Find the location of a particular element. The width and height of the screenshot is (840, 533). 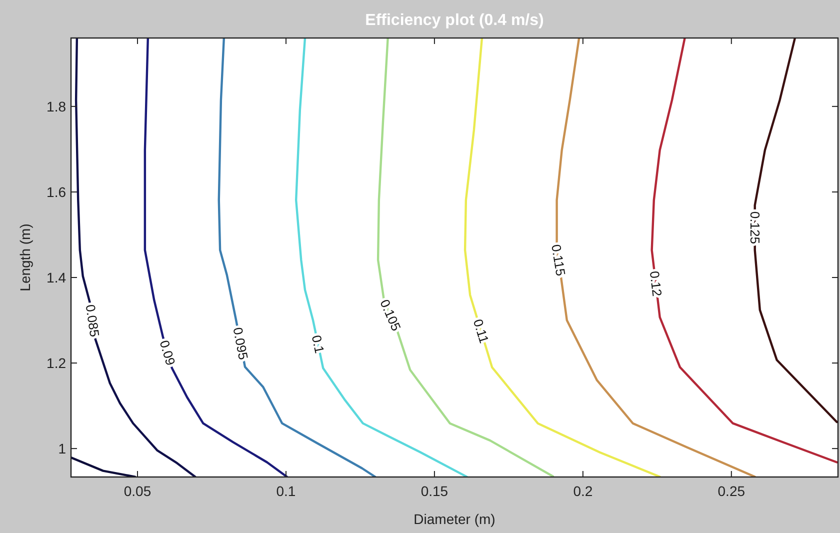

text: 0.09 is located at coordinates (167, 353).